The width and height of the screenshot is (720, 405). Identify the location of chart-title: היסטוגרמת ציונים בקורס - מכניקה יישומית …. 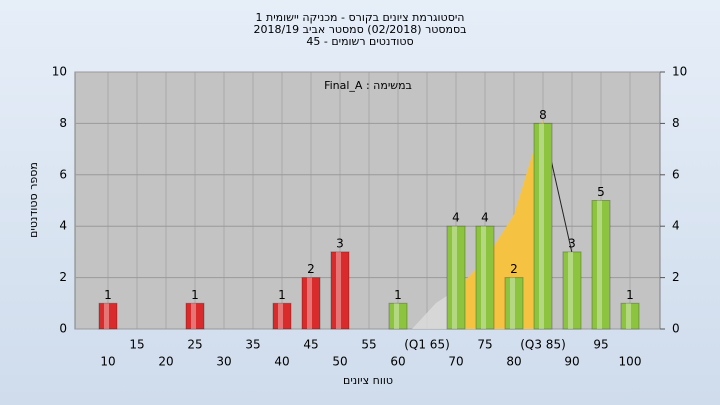
(360, 17).